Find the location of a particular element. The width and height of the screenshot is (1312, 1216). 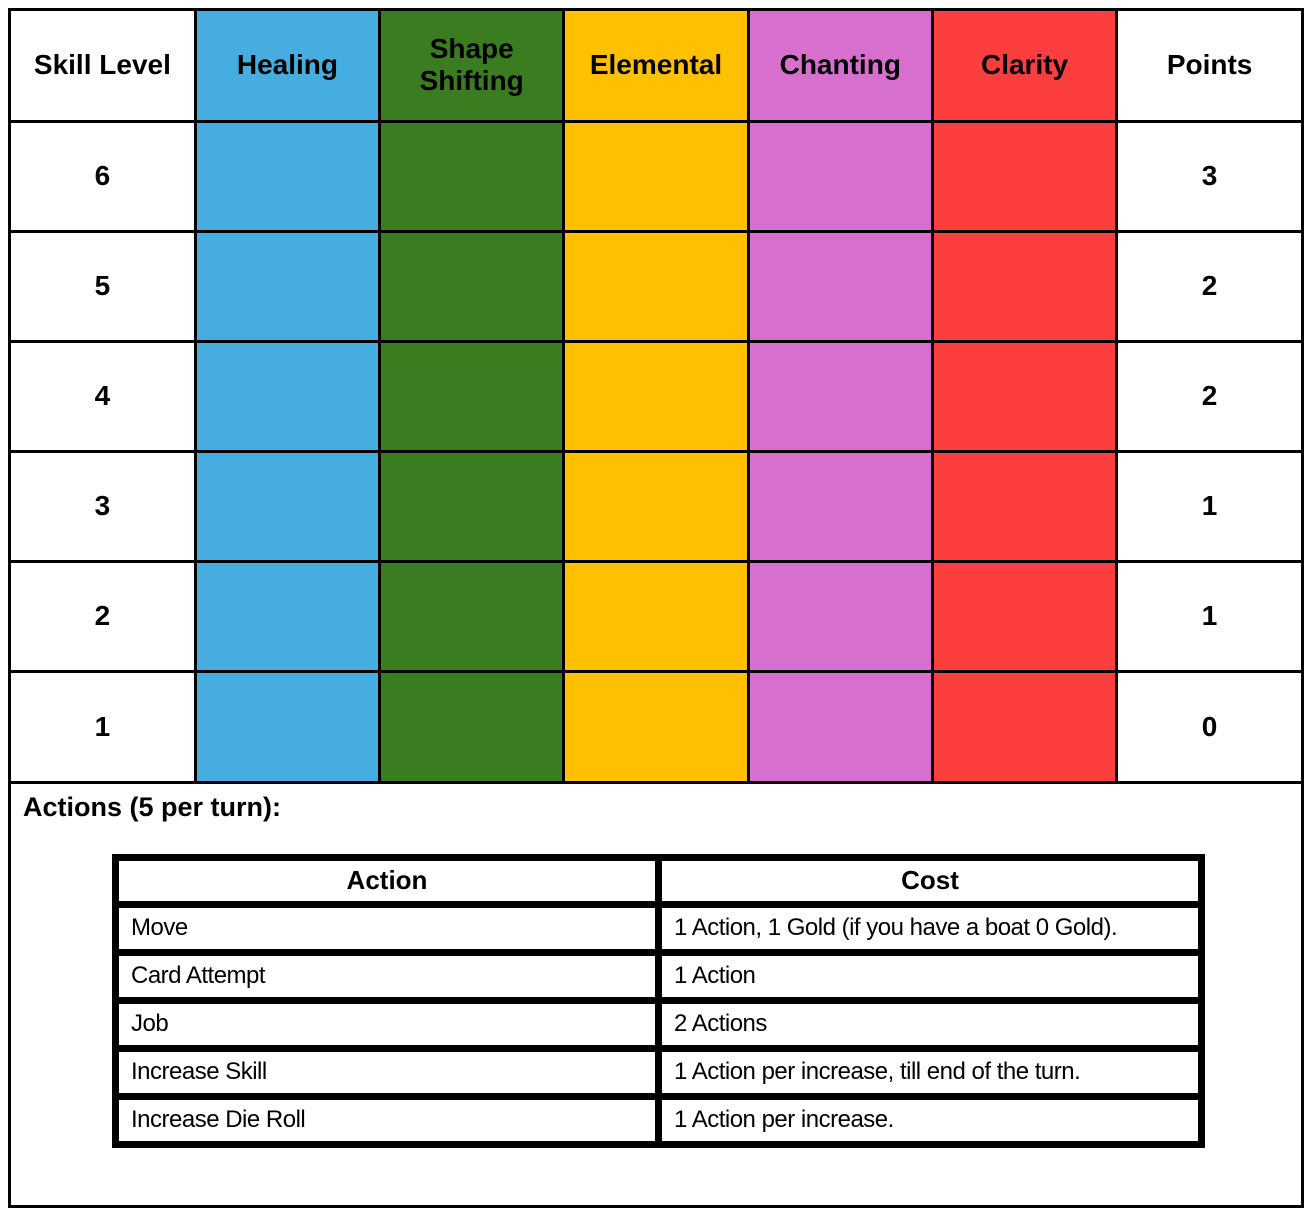

skill-row-3: 3 1 is located at coordinates (656, 506).